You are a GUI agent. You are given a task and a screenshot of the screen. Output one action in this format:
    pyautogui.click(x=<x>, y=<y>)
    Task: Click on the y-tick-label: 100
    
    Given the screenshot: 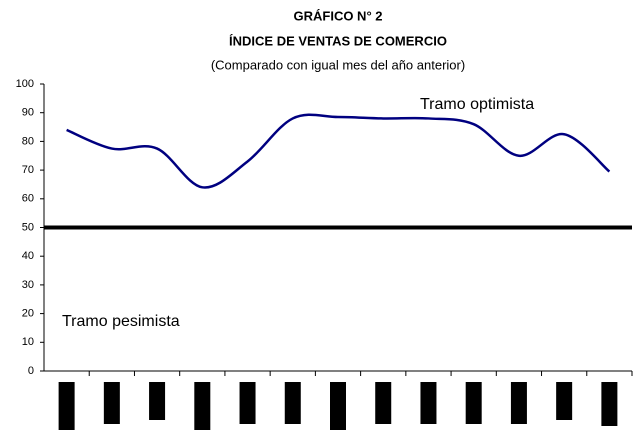 What is the action you would take?
    pyautogui.click(x=25, y=84)
    